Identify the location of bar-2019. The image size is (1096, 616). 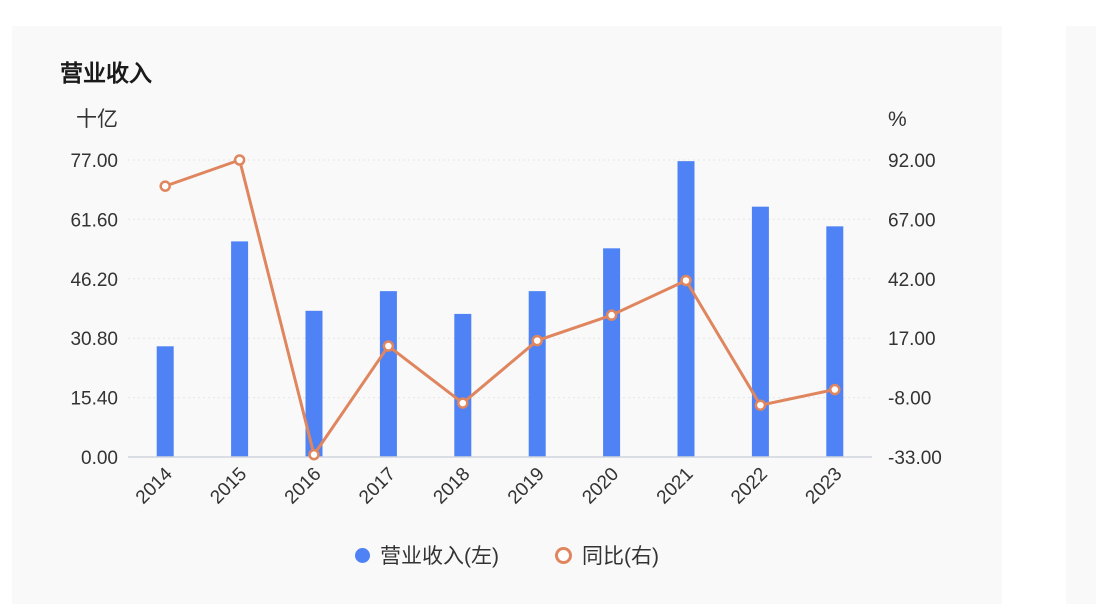
(537, 374).